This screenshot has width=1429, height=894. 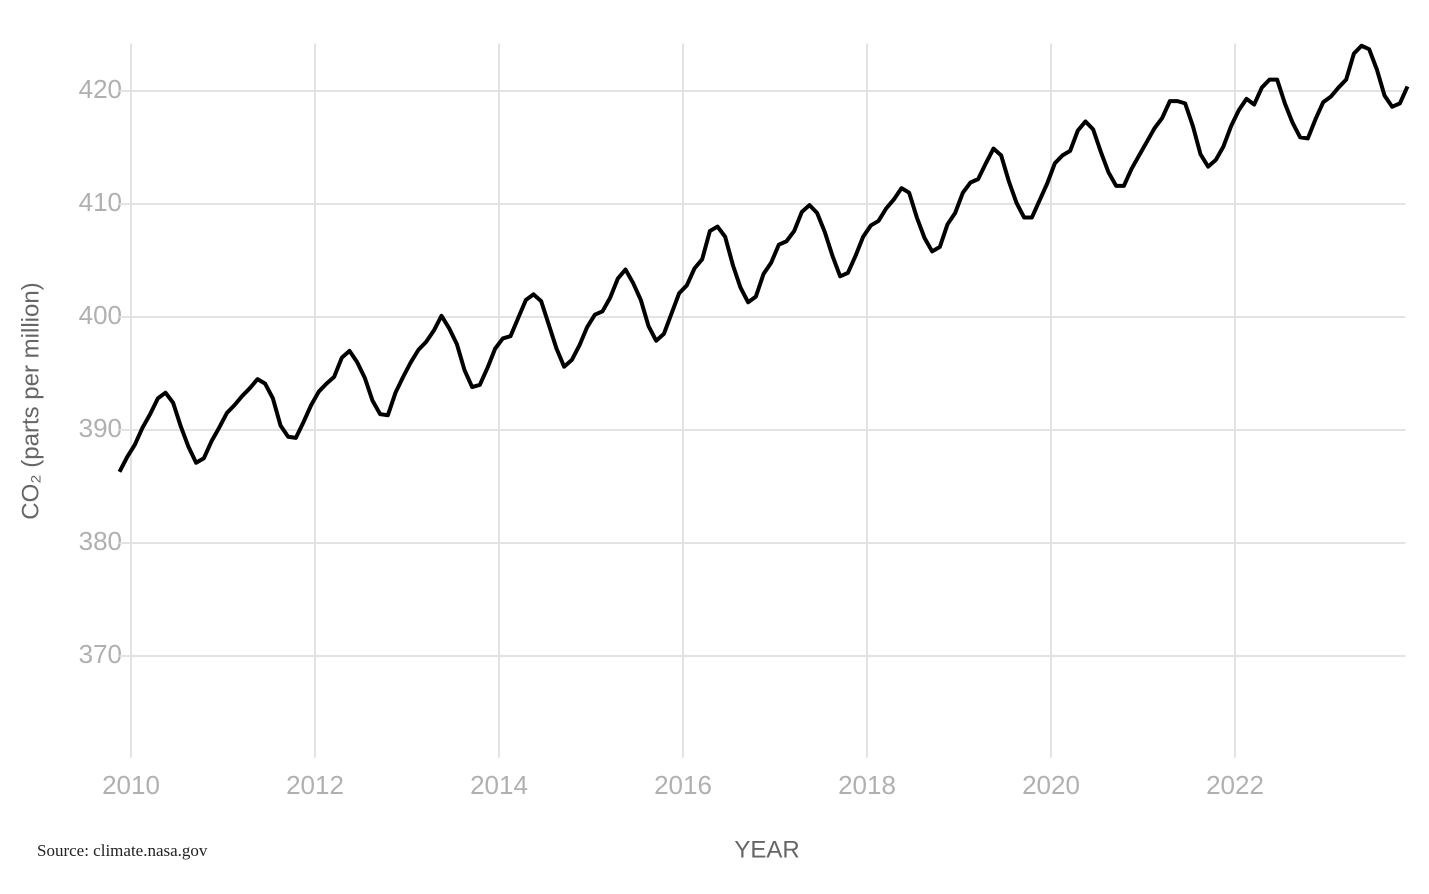 I want to click on y-tick-label: 380, so click(x=100, y=541).